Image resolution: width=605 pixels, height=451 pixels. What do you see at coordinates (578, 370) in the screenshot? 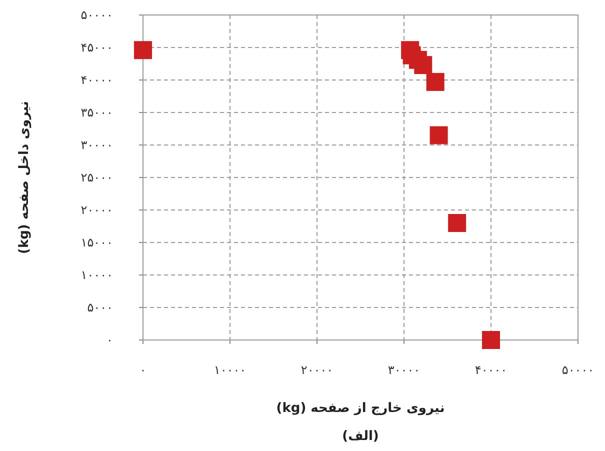
I see `x-tick-label: ۵۰۰۰۰` at bounding box center [578, 370].